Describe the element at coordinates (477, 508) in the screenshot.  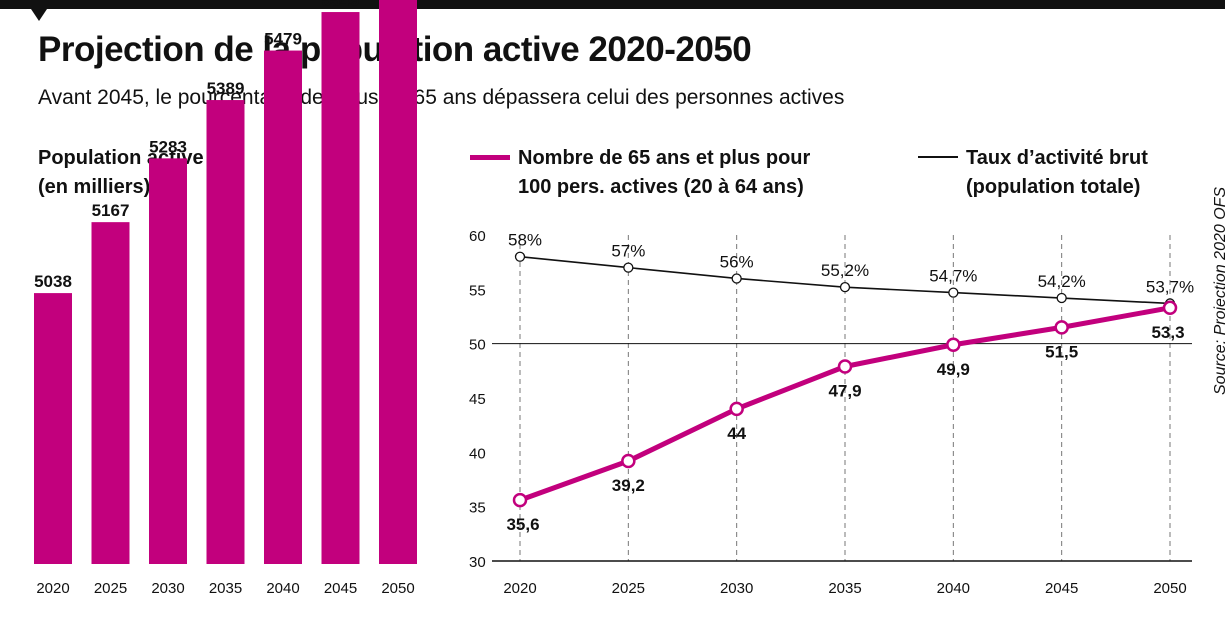
I see `y-tick-label: 35` at that location.